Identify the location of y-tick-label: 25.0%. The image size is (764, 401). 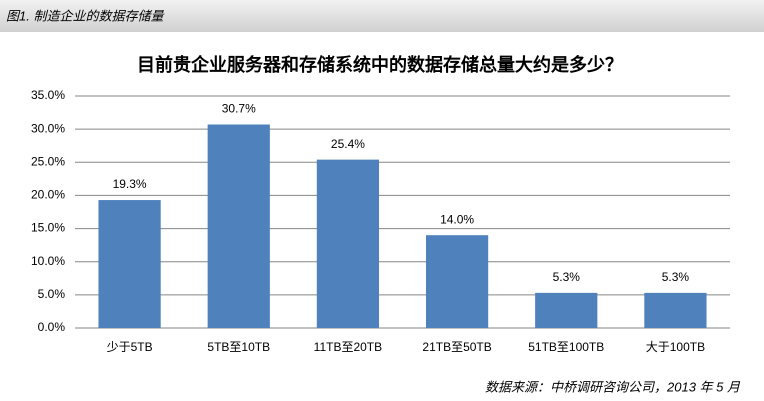
(48, 161).